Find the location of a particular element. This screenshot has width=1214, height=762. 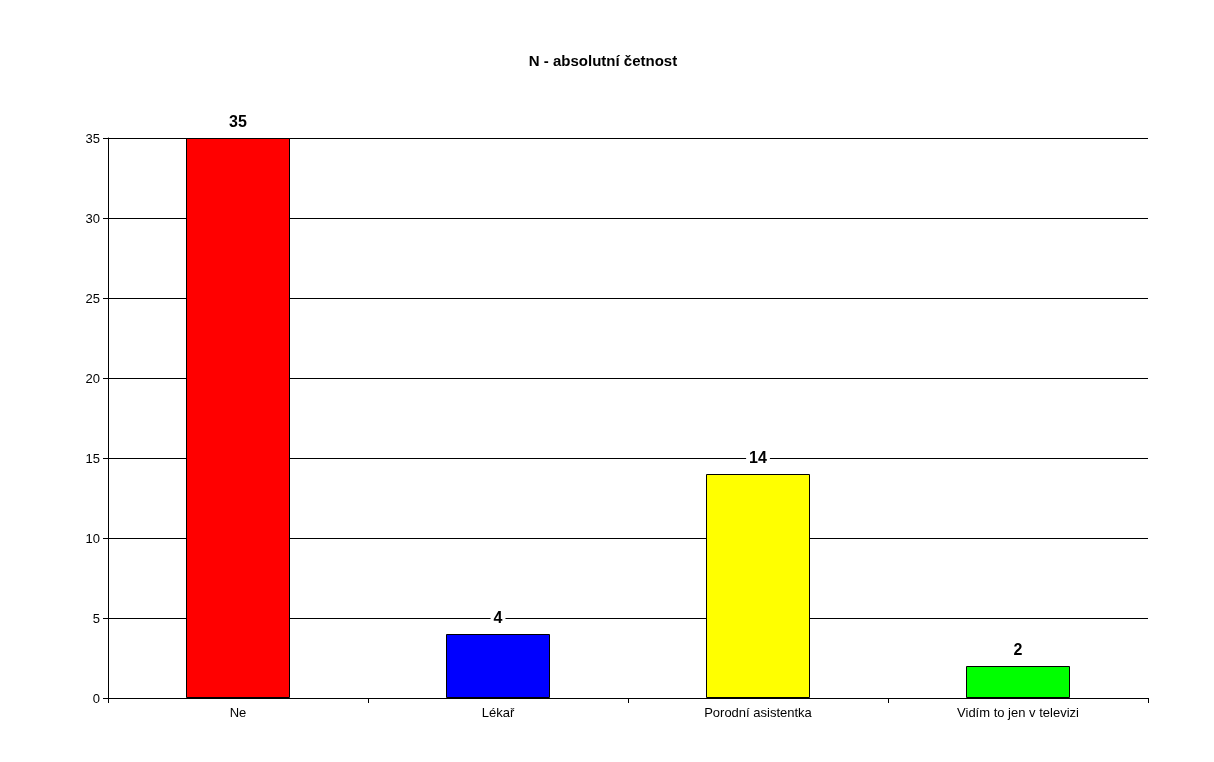

x-tick-label: Ne is located at coordinates (238, 712).